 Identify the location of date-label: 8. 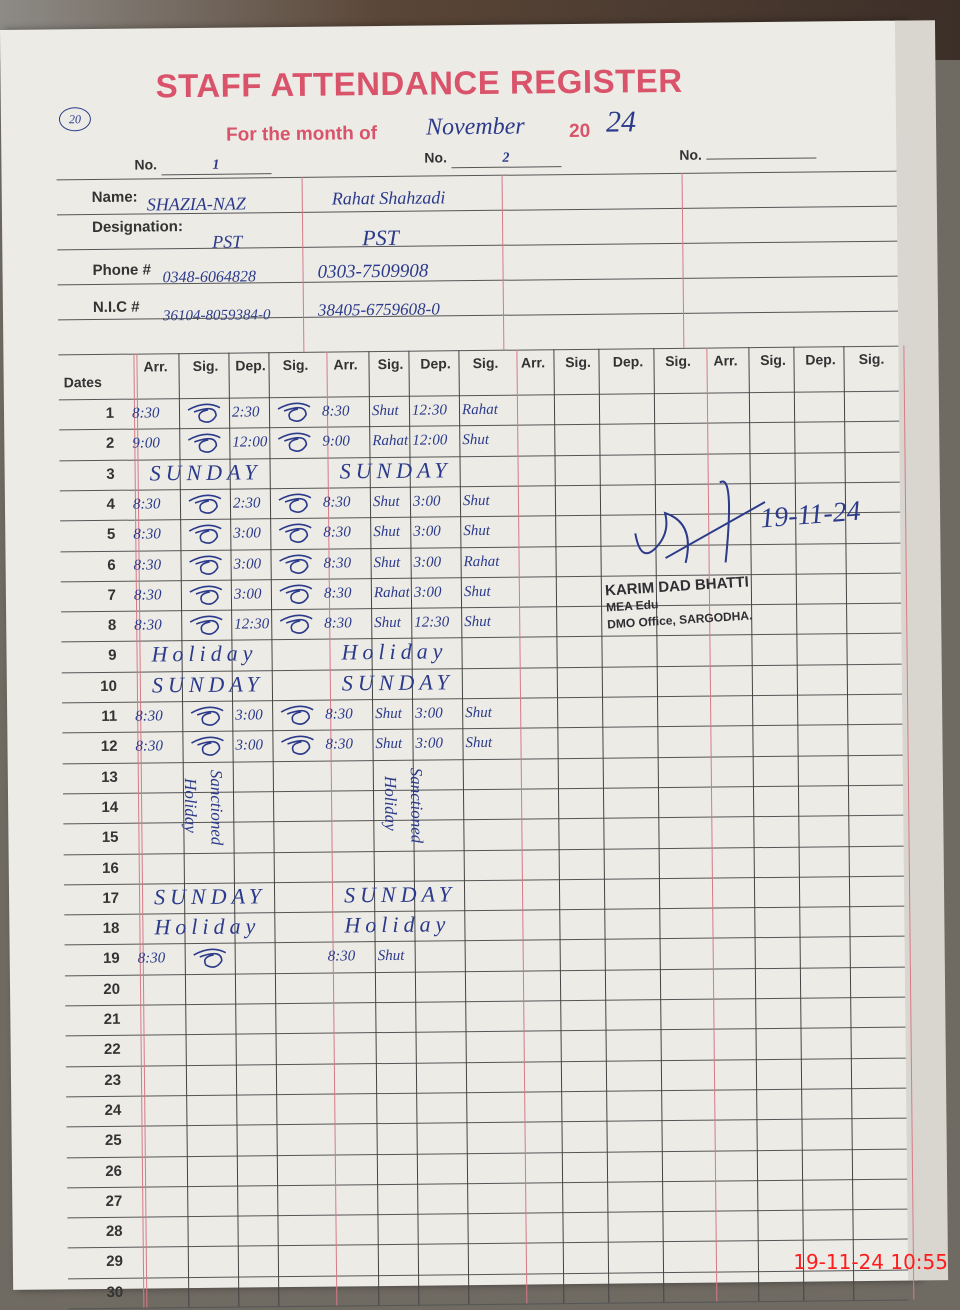
(112, 625).